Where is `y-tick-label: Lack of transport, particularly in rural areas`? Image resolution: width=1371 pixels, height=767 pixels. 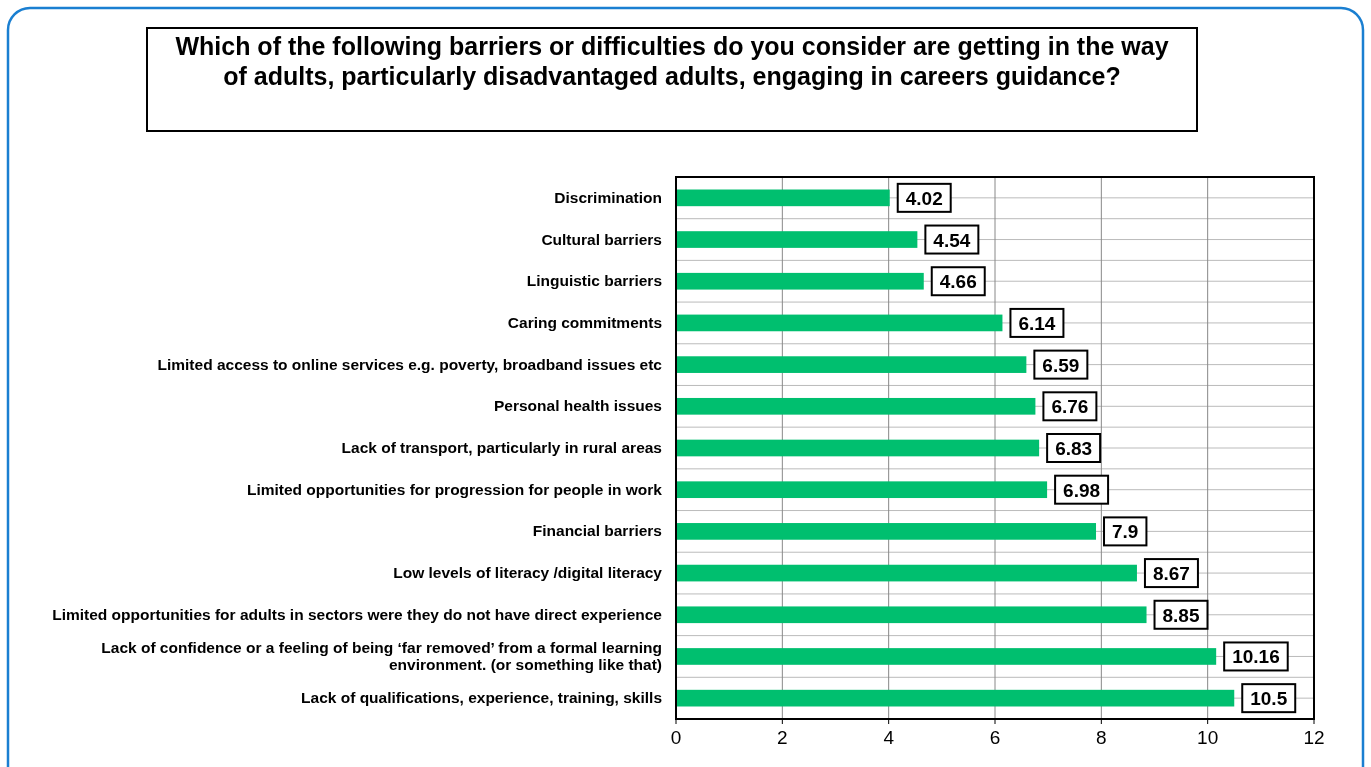 y-tick-label: Lack of transport, particularly in rural areas is located at coordinates (501, 447).